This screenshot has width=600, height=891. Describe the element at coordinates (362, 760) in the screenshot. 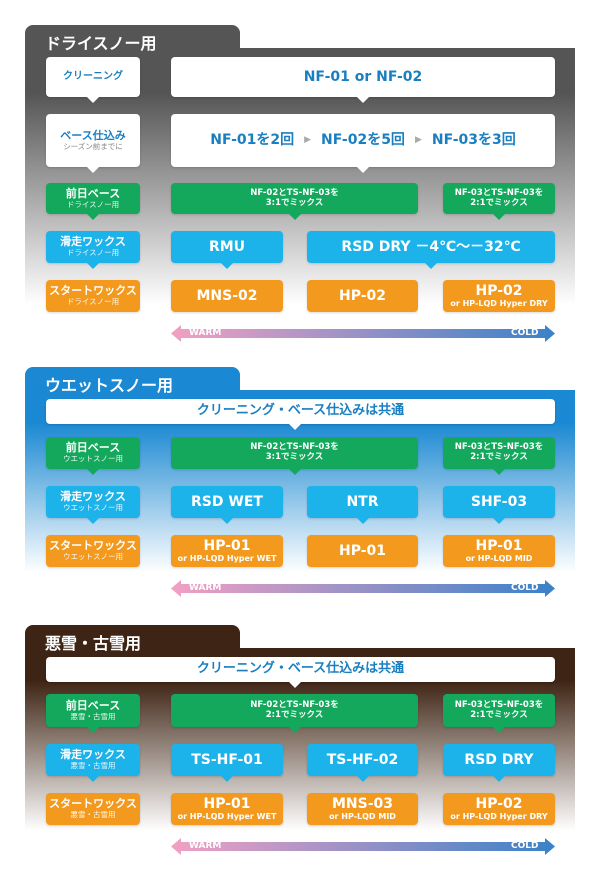

I see `glide-wax: TS-HF-02` at that location.